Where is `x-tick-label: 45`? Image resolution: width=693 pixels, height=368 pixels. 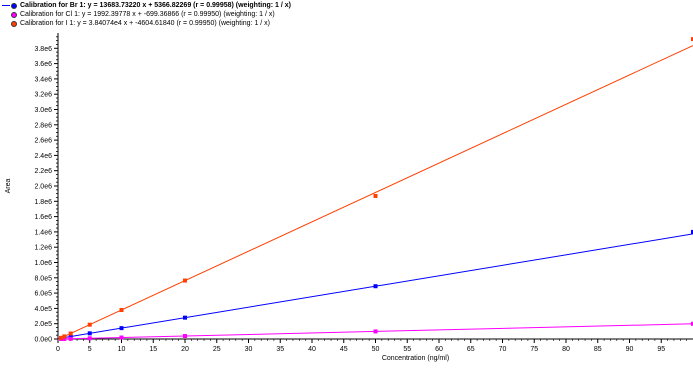 x-tick-label: 45 is located at coordinates (344, 349).